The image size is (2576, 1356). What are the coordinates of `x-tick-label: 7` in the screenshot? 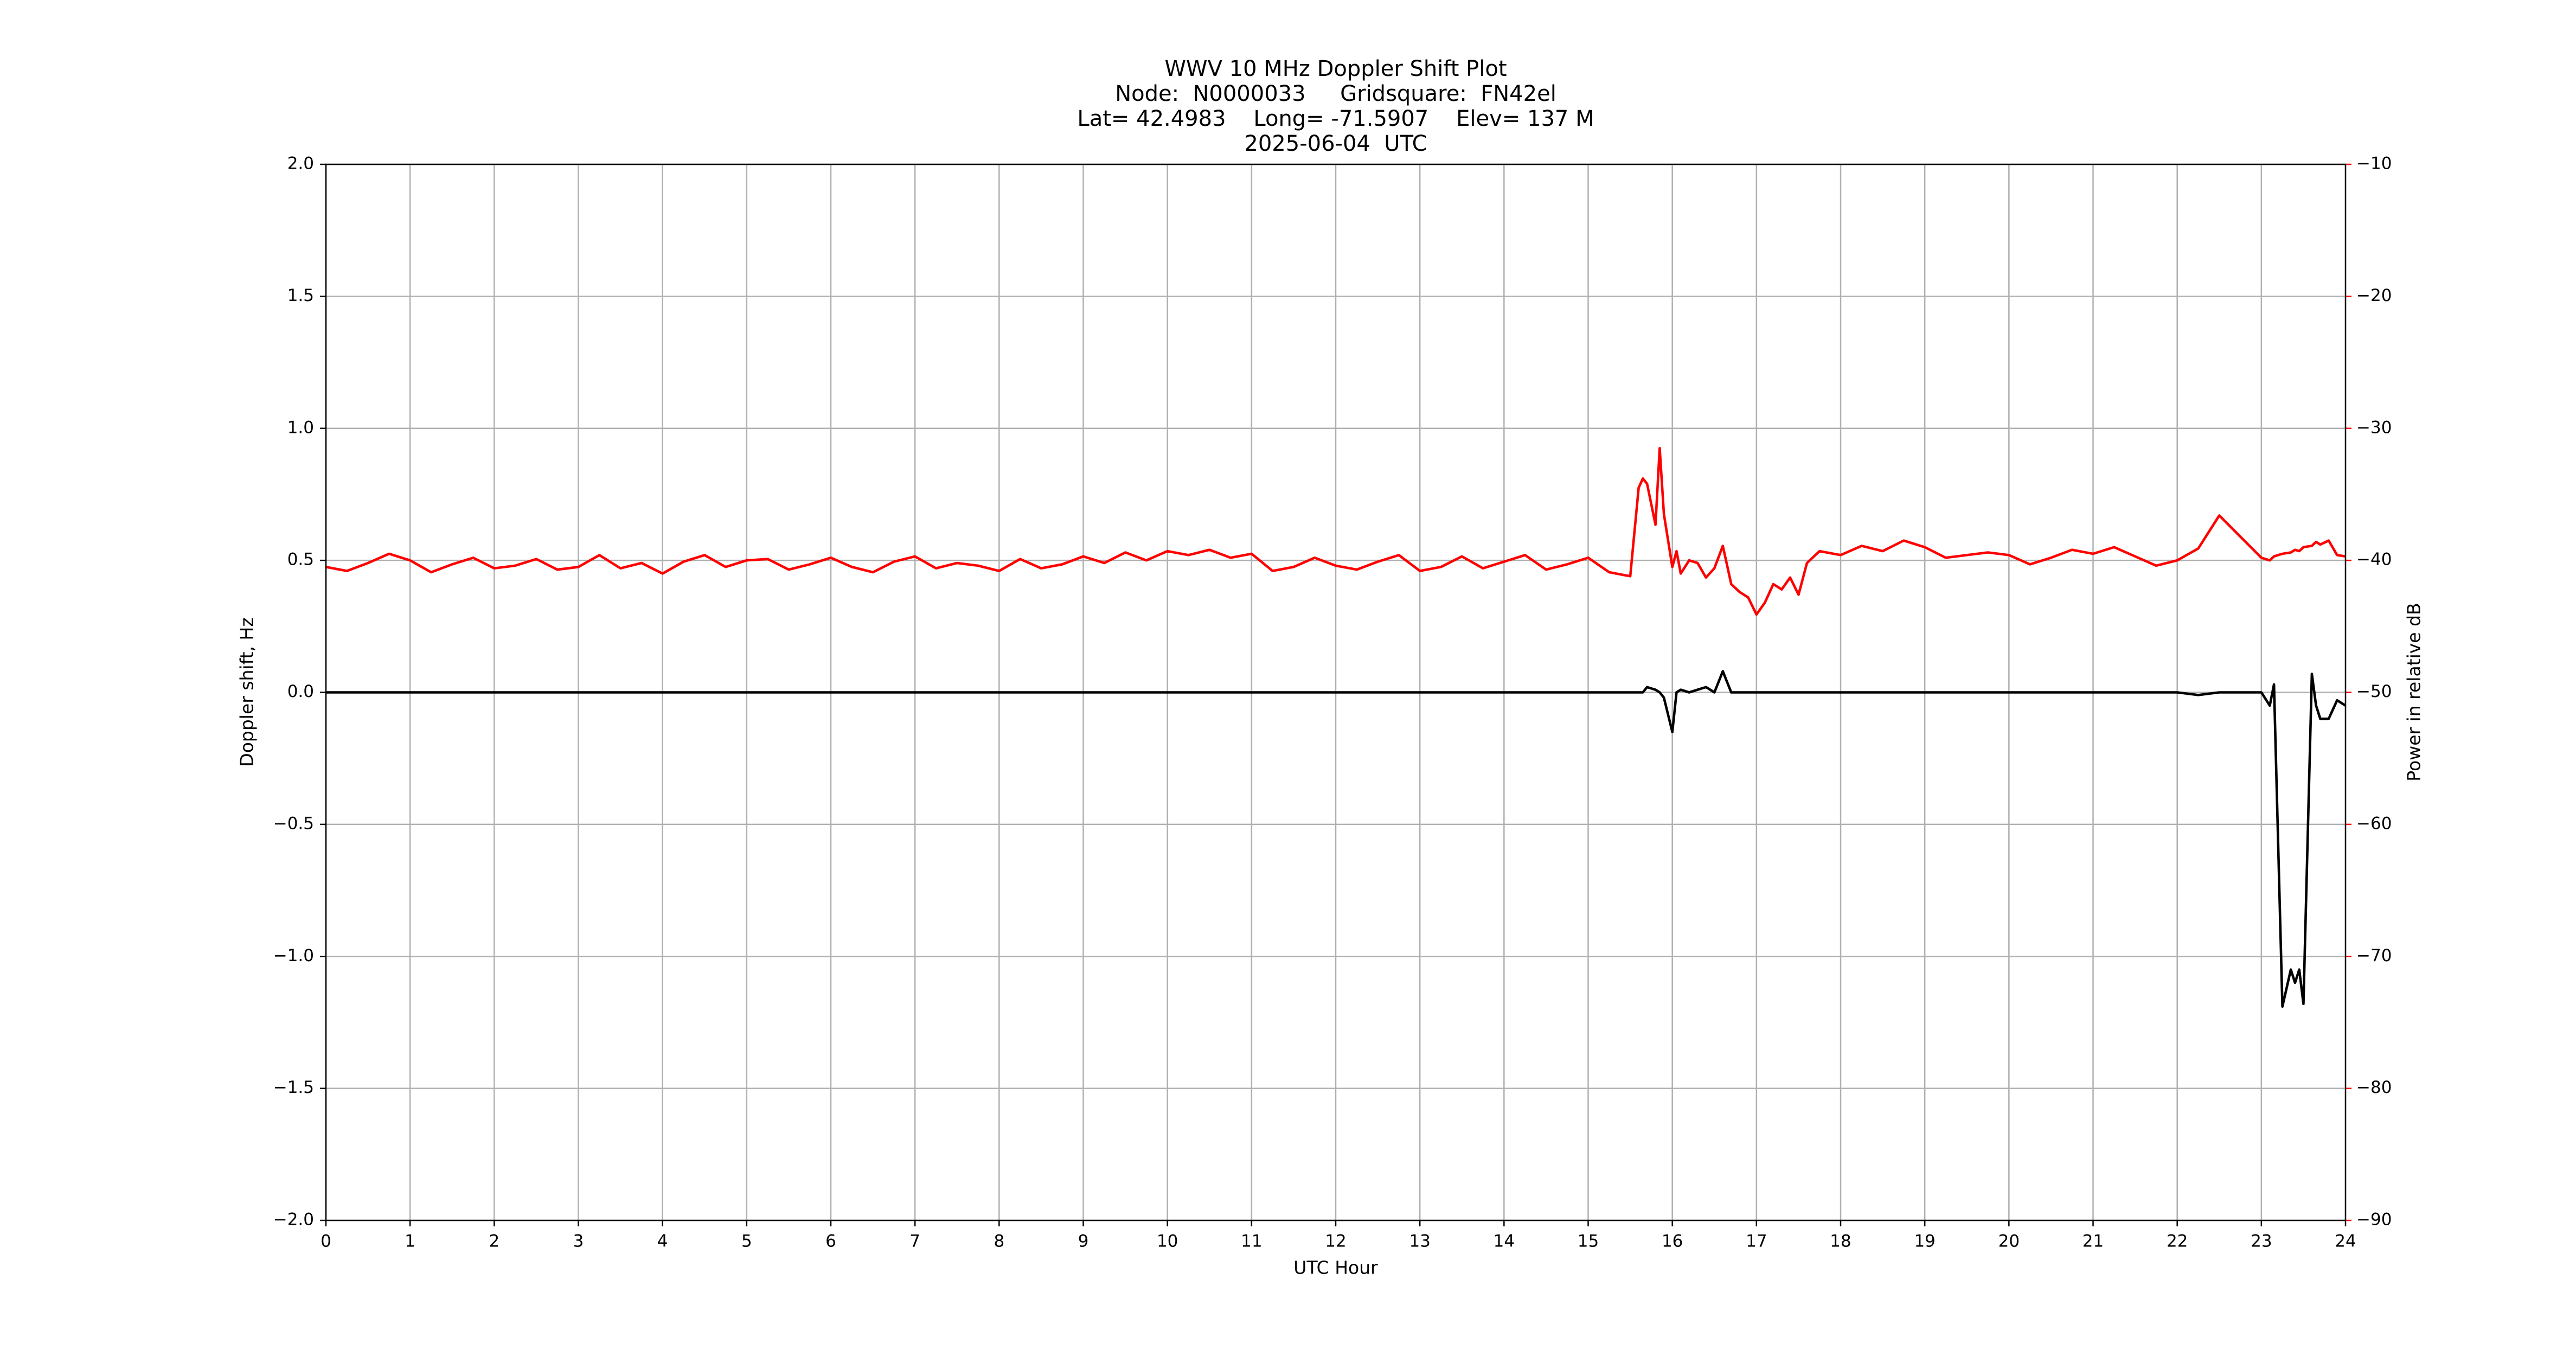 It's located at (914, 1241).